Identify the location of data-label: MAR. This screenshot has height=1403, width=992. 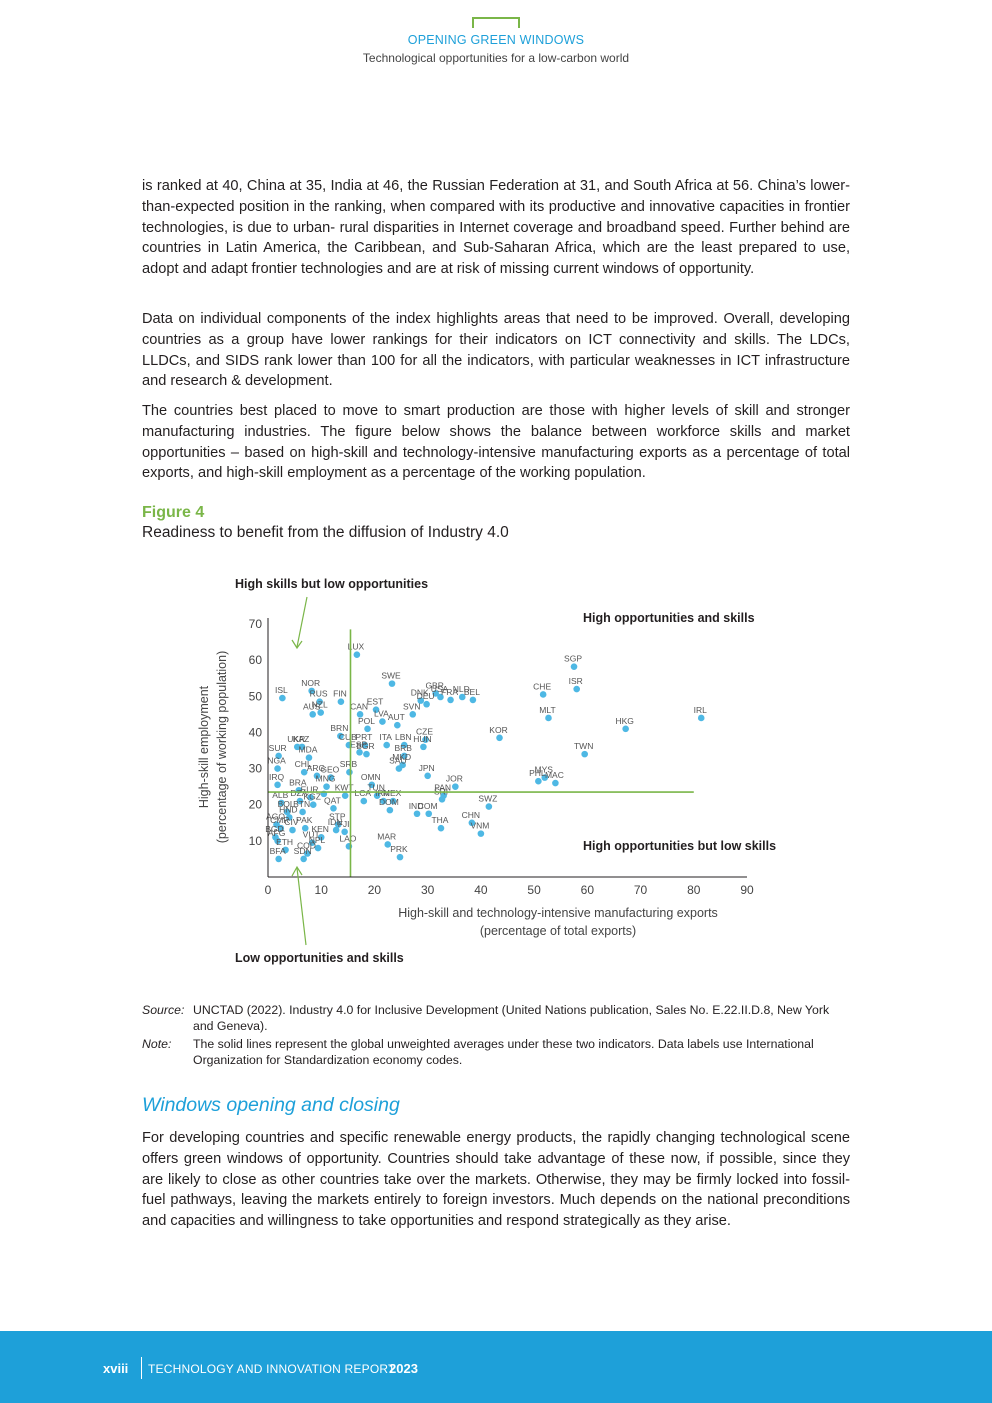
(386, 836).